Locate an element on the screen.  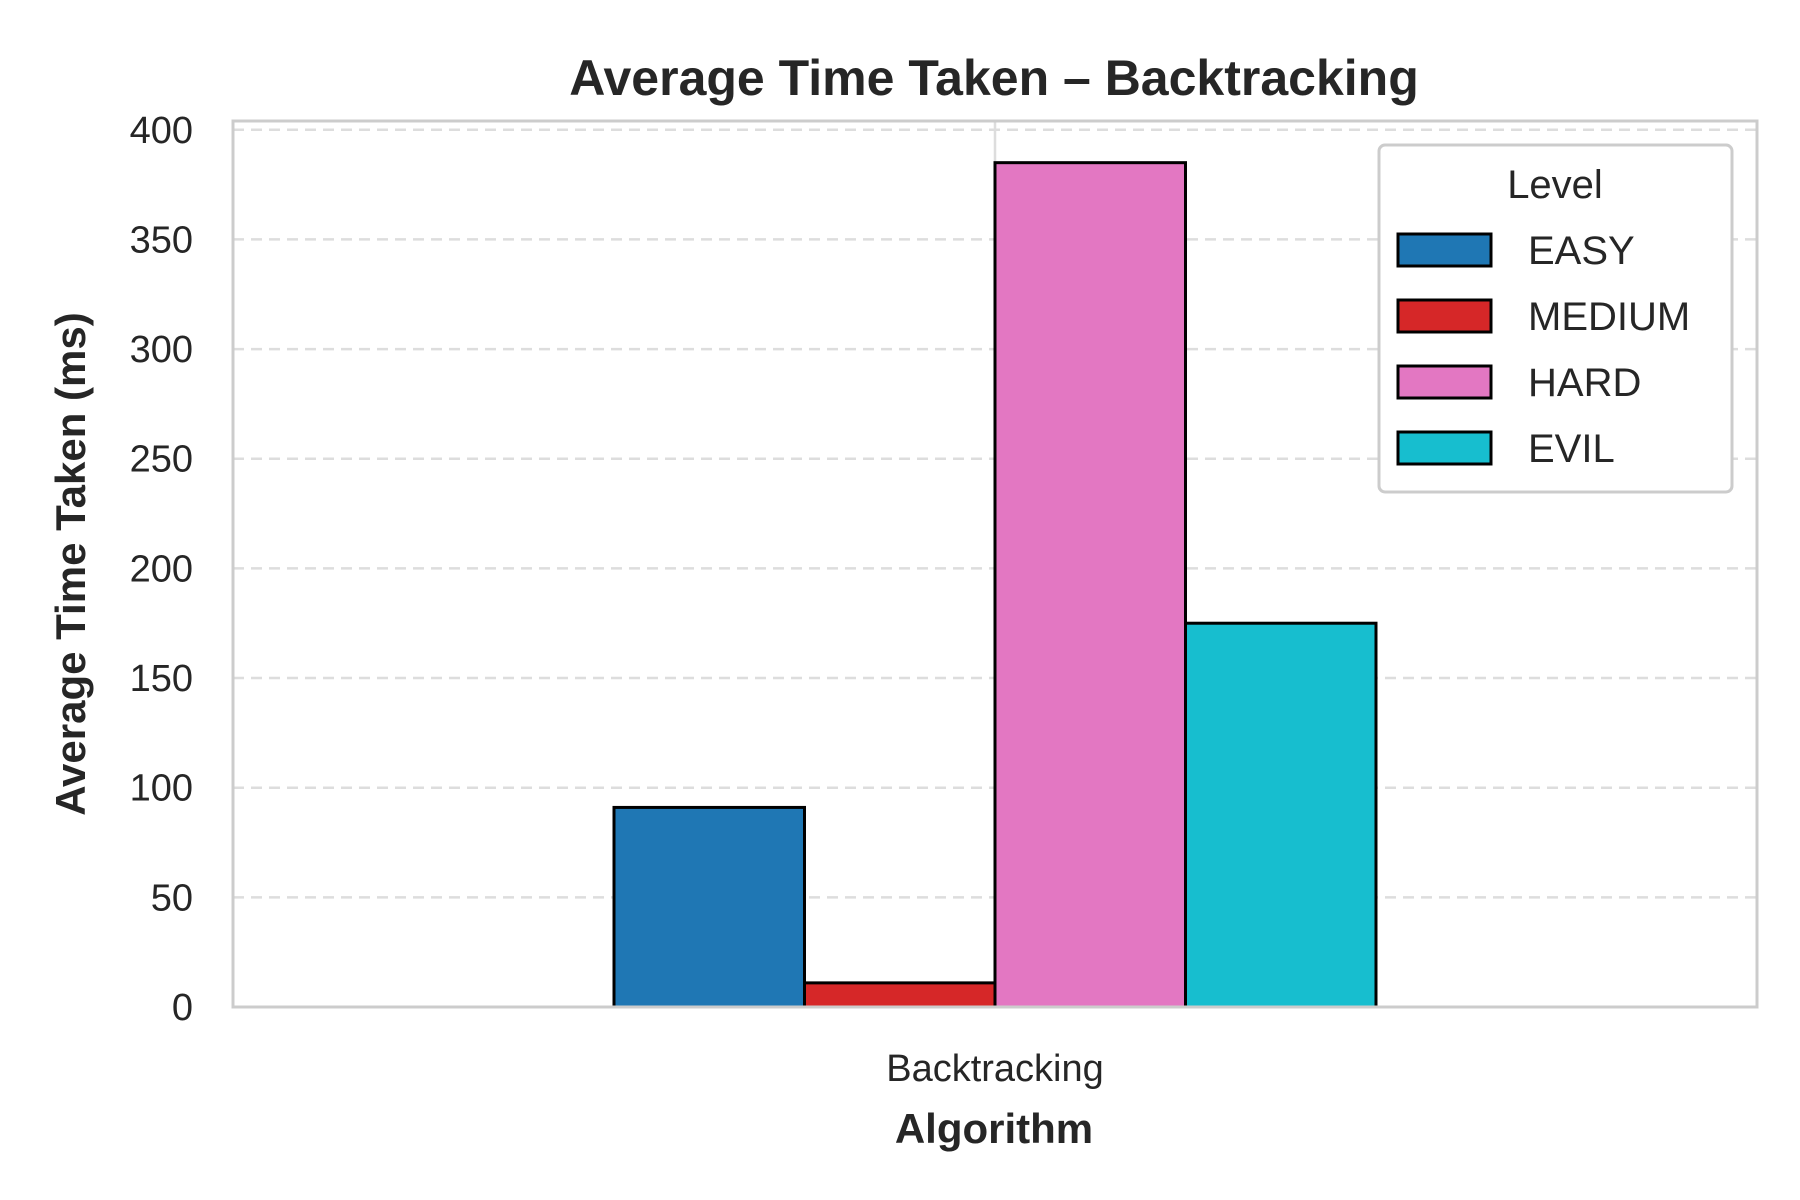
y-tick-labels: 0 50 100 150 200 250 300 350 400 is located at coordinates (161, 569).